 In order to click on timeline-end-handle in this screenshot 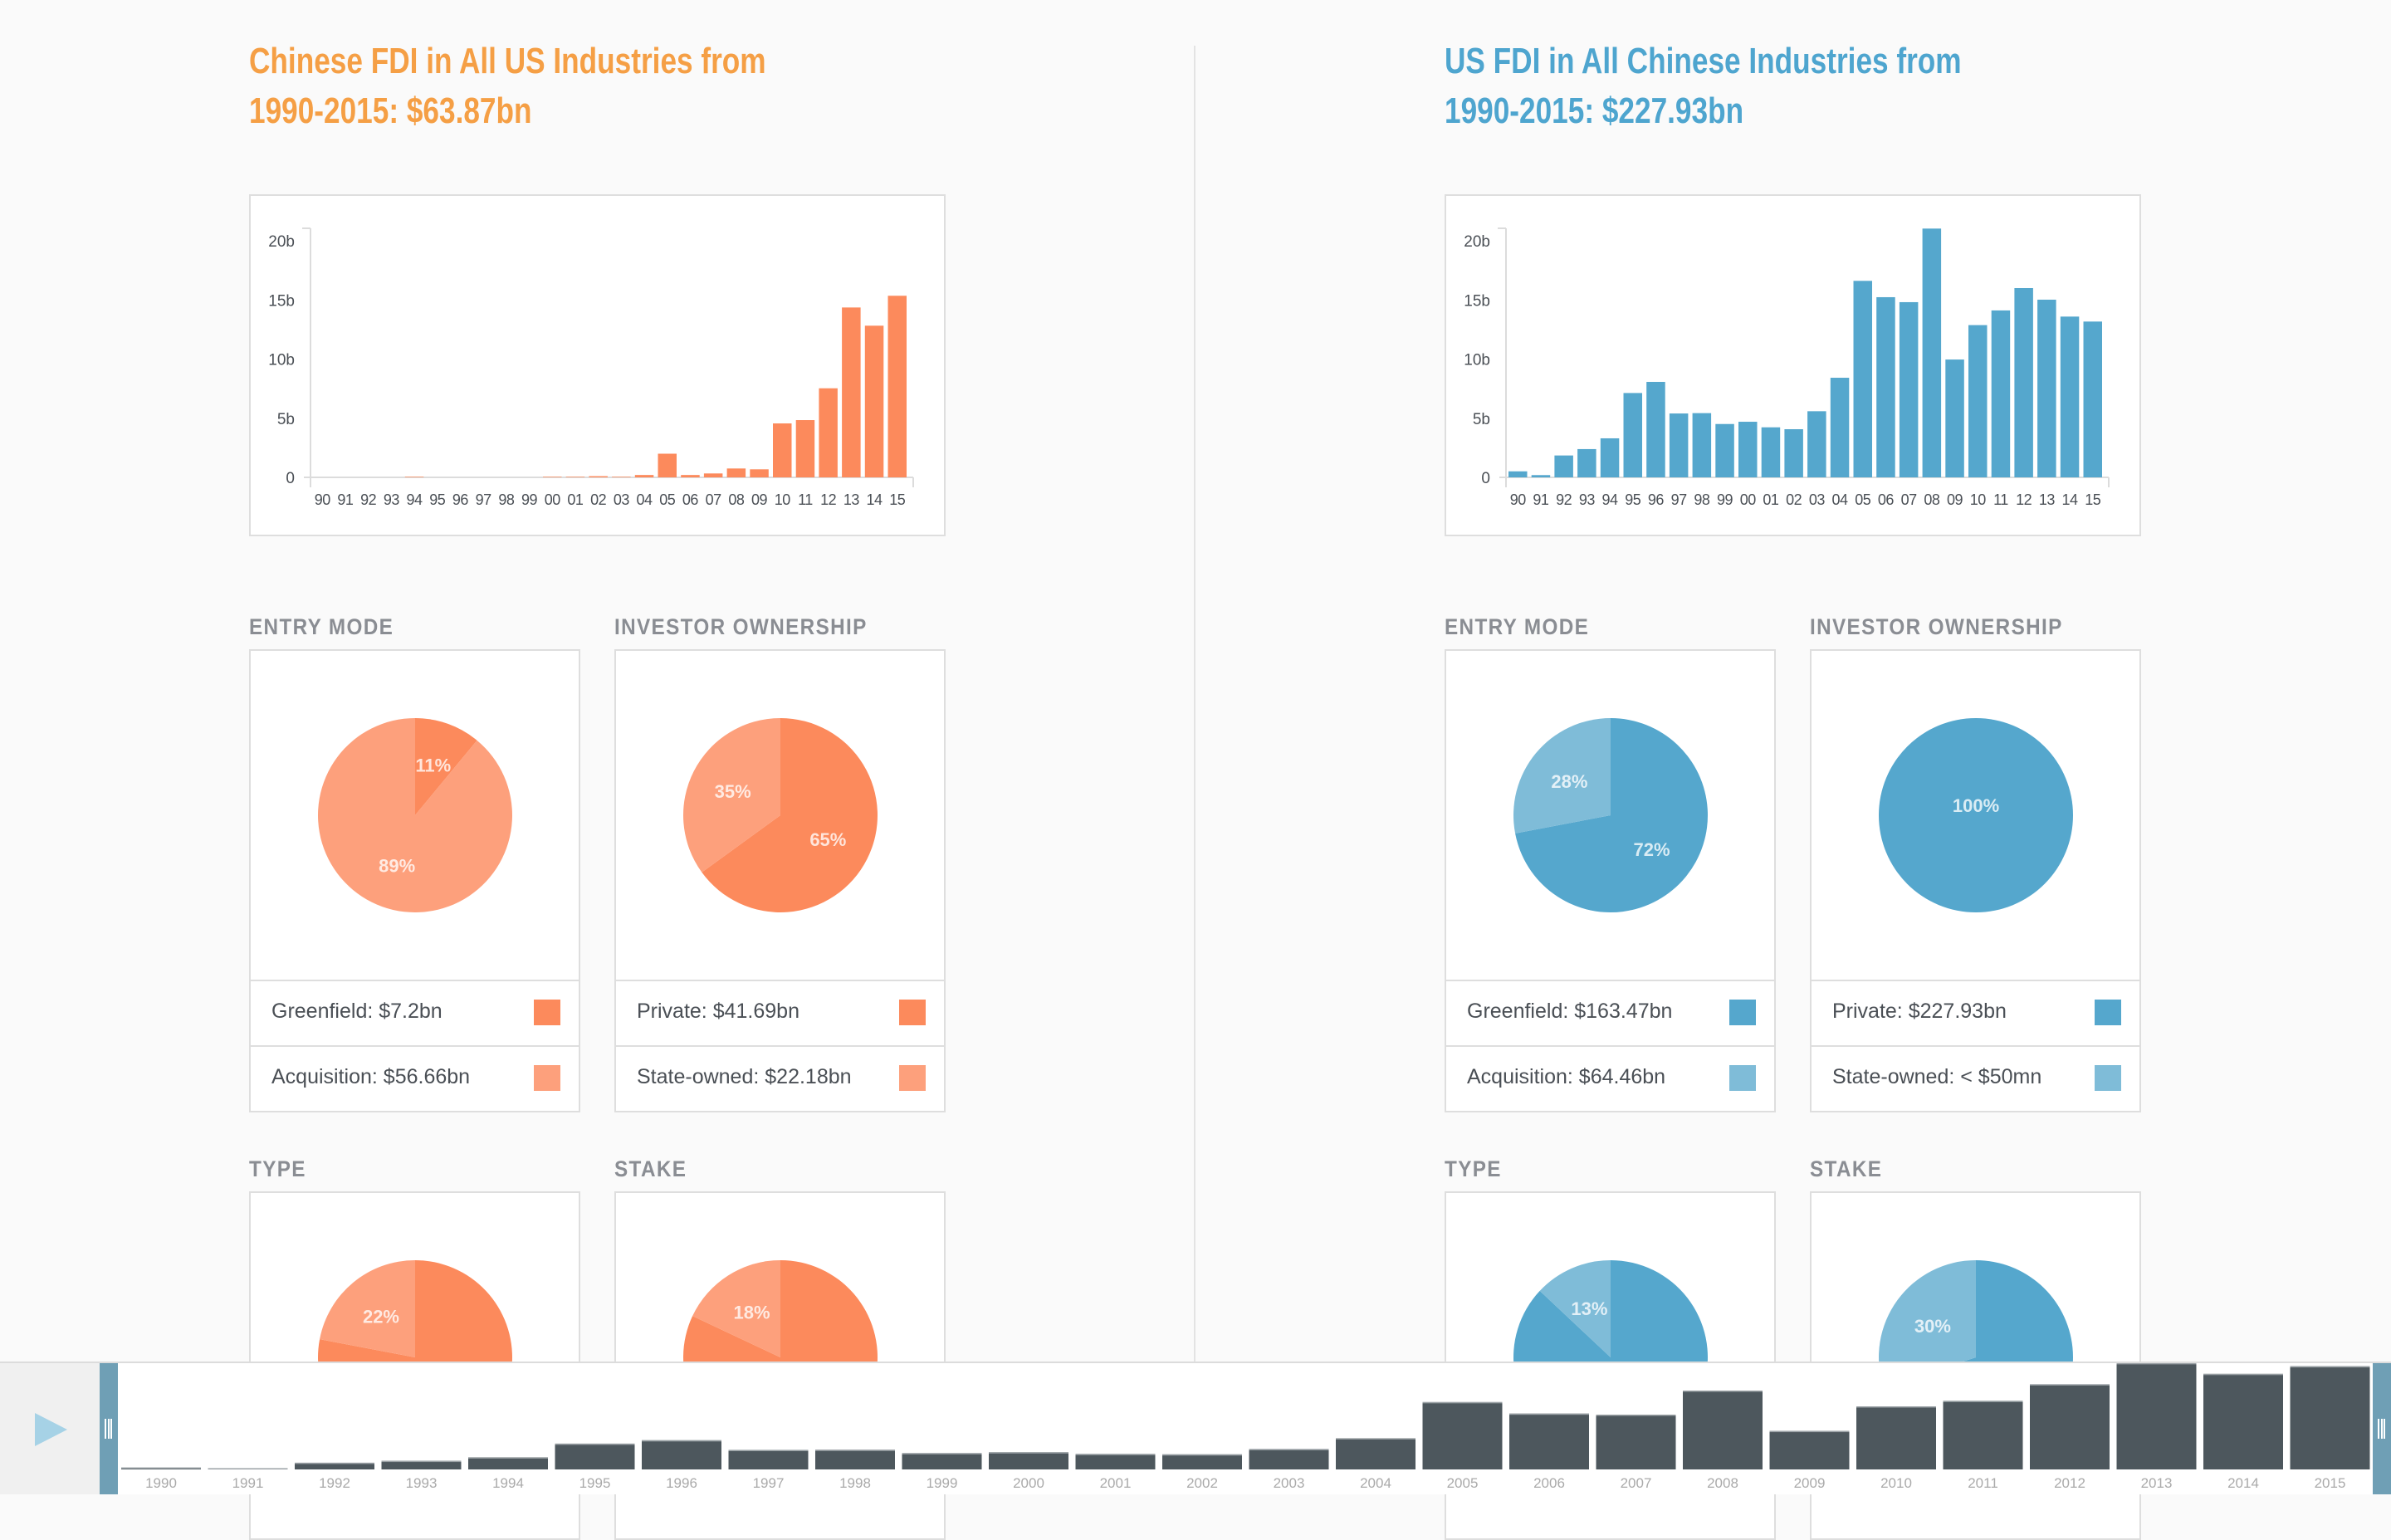, I will do `click(2382, 1429)`.